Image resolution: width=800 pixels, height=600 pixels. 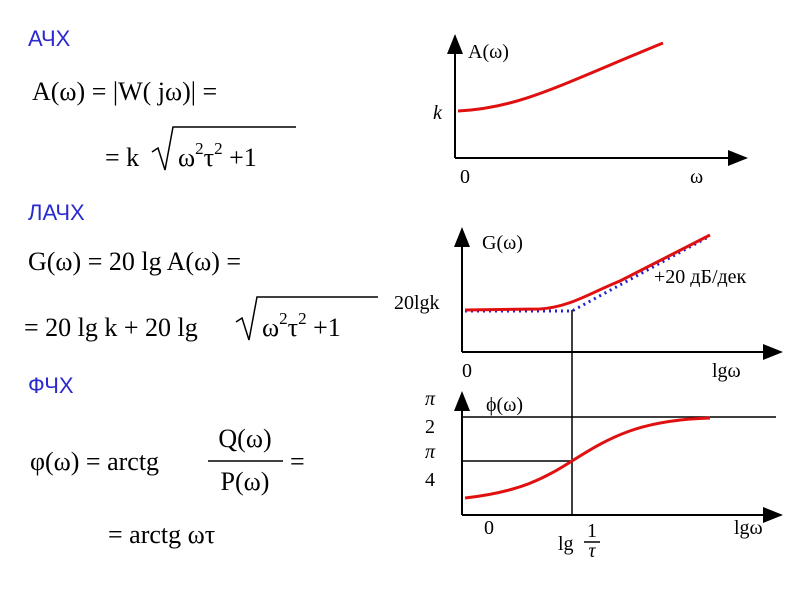 What do you see at coordinates (417, 303) in the screenshot?
I see `y-mark-label: 20lgk` at bounding box center [417, 303].